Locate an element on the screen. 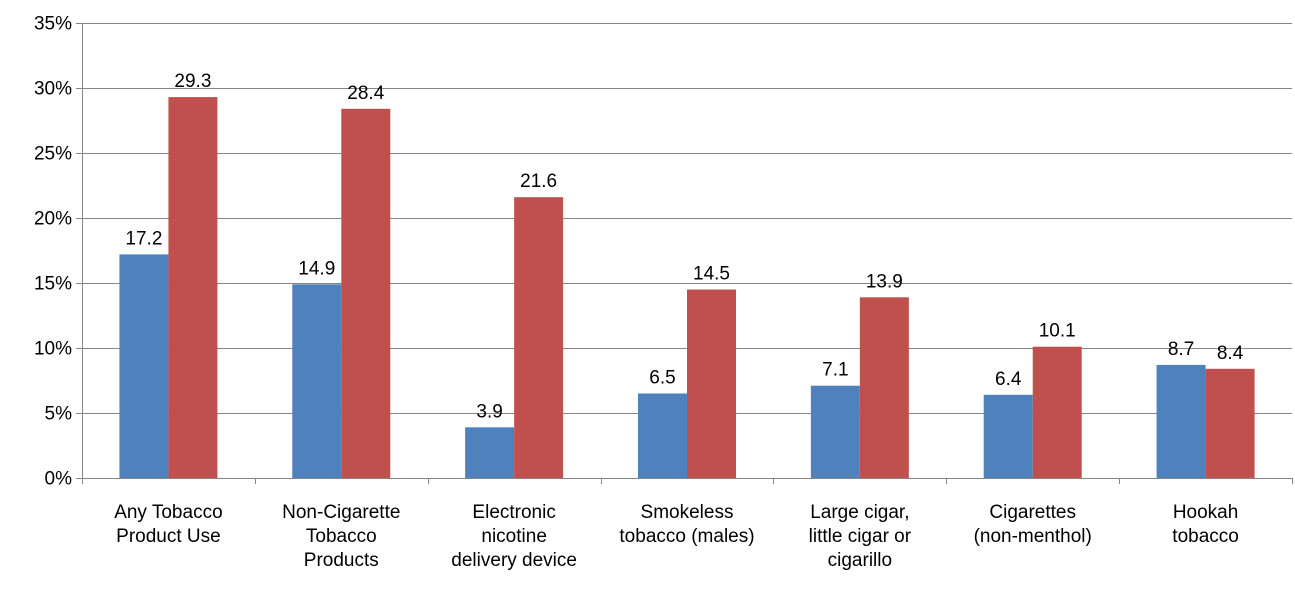 This screenshot has width=1295, height=590. data-label-series-1-5: 7.1 is located at coordinates (835, 370).